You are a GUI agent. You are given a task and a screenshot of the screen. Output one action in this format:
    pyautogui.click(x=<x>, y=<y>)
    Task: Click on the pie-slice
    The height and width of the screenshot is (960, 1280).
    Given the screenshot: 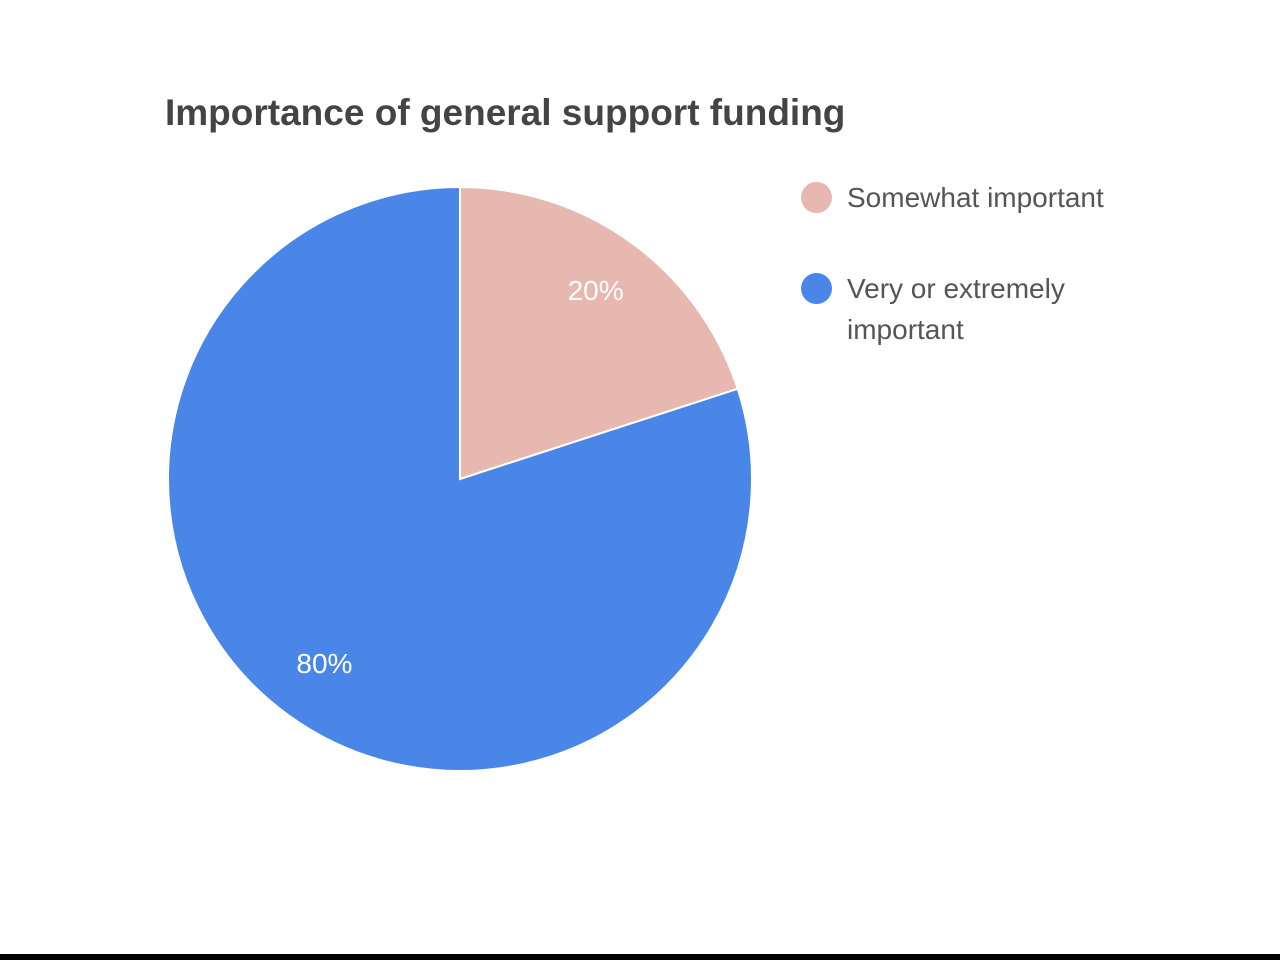 What is the action you would take?
    pyautogui.click(x=599, y=333)
    